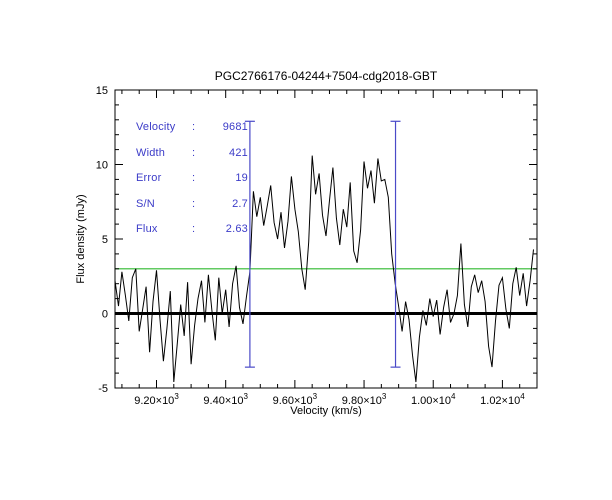  Describe the element at coordinates (192, 134) in the screenshot. I see `annotation-line: Velocity: 9681` at that location.